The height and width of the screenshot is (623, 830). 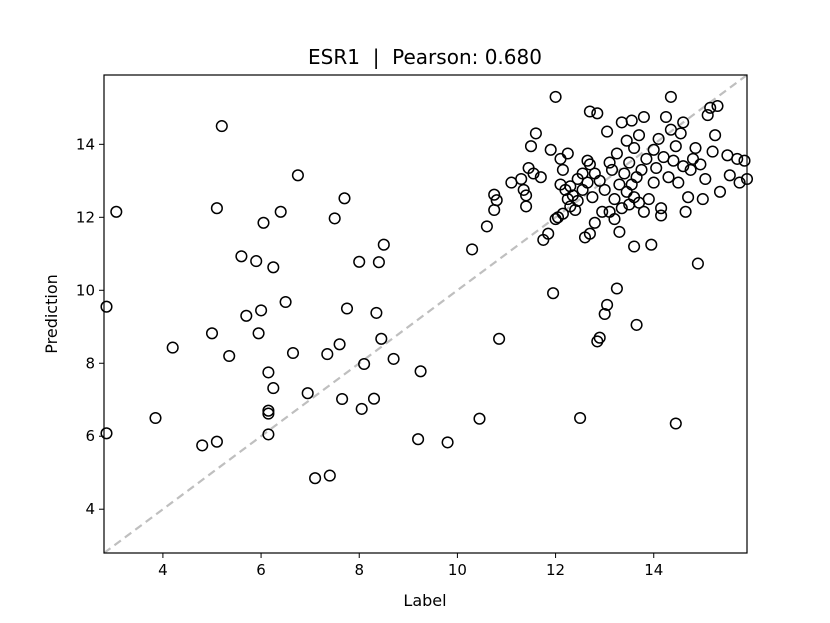 What do you see at coordinates (359, 570) in the screenshot?
I see `x-tick-label: 8` at bounding box center [359, 570].